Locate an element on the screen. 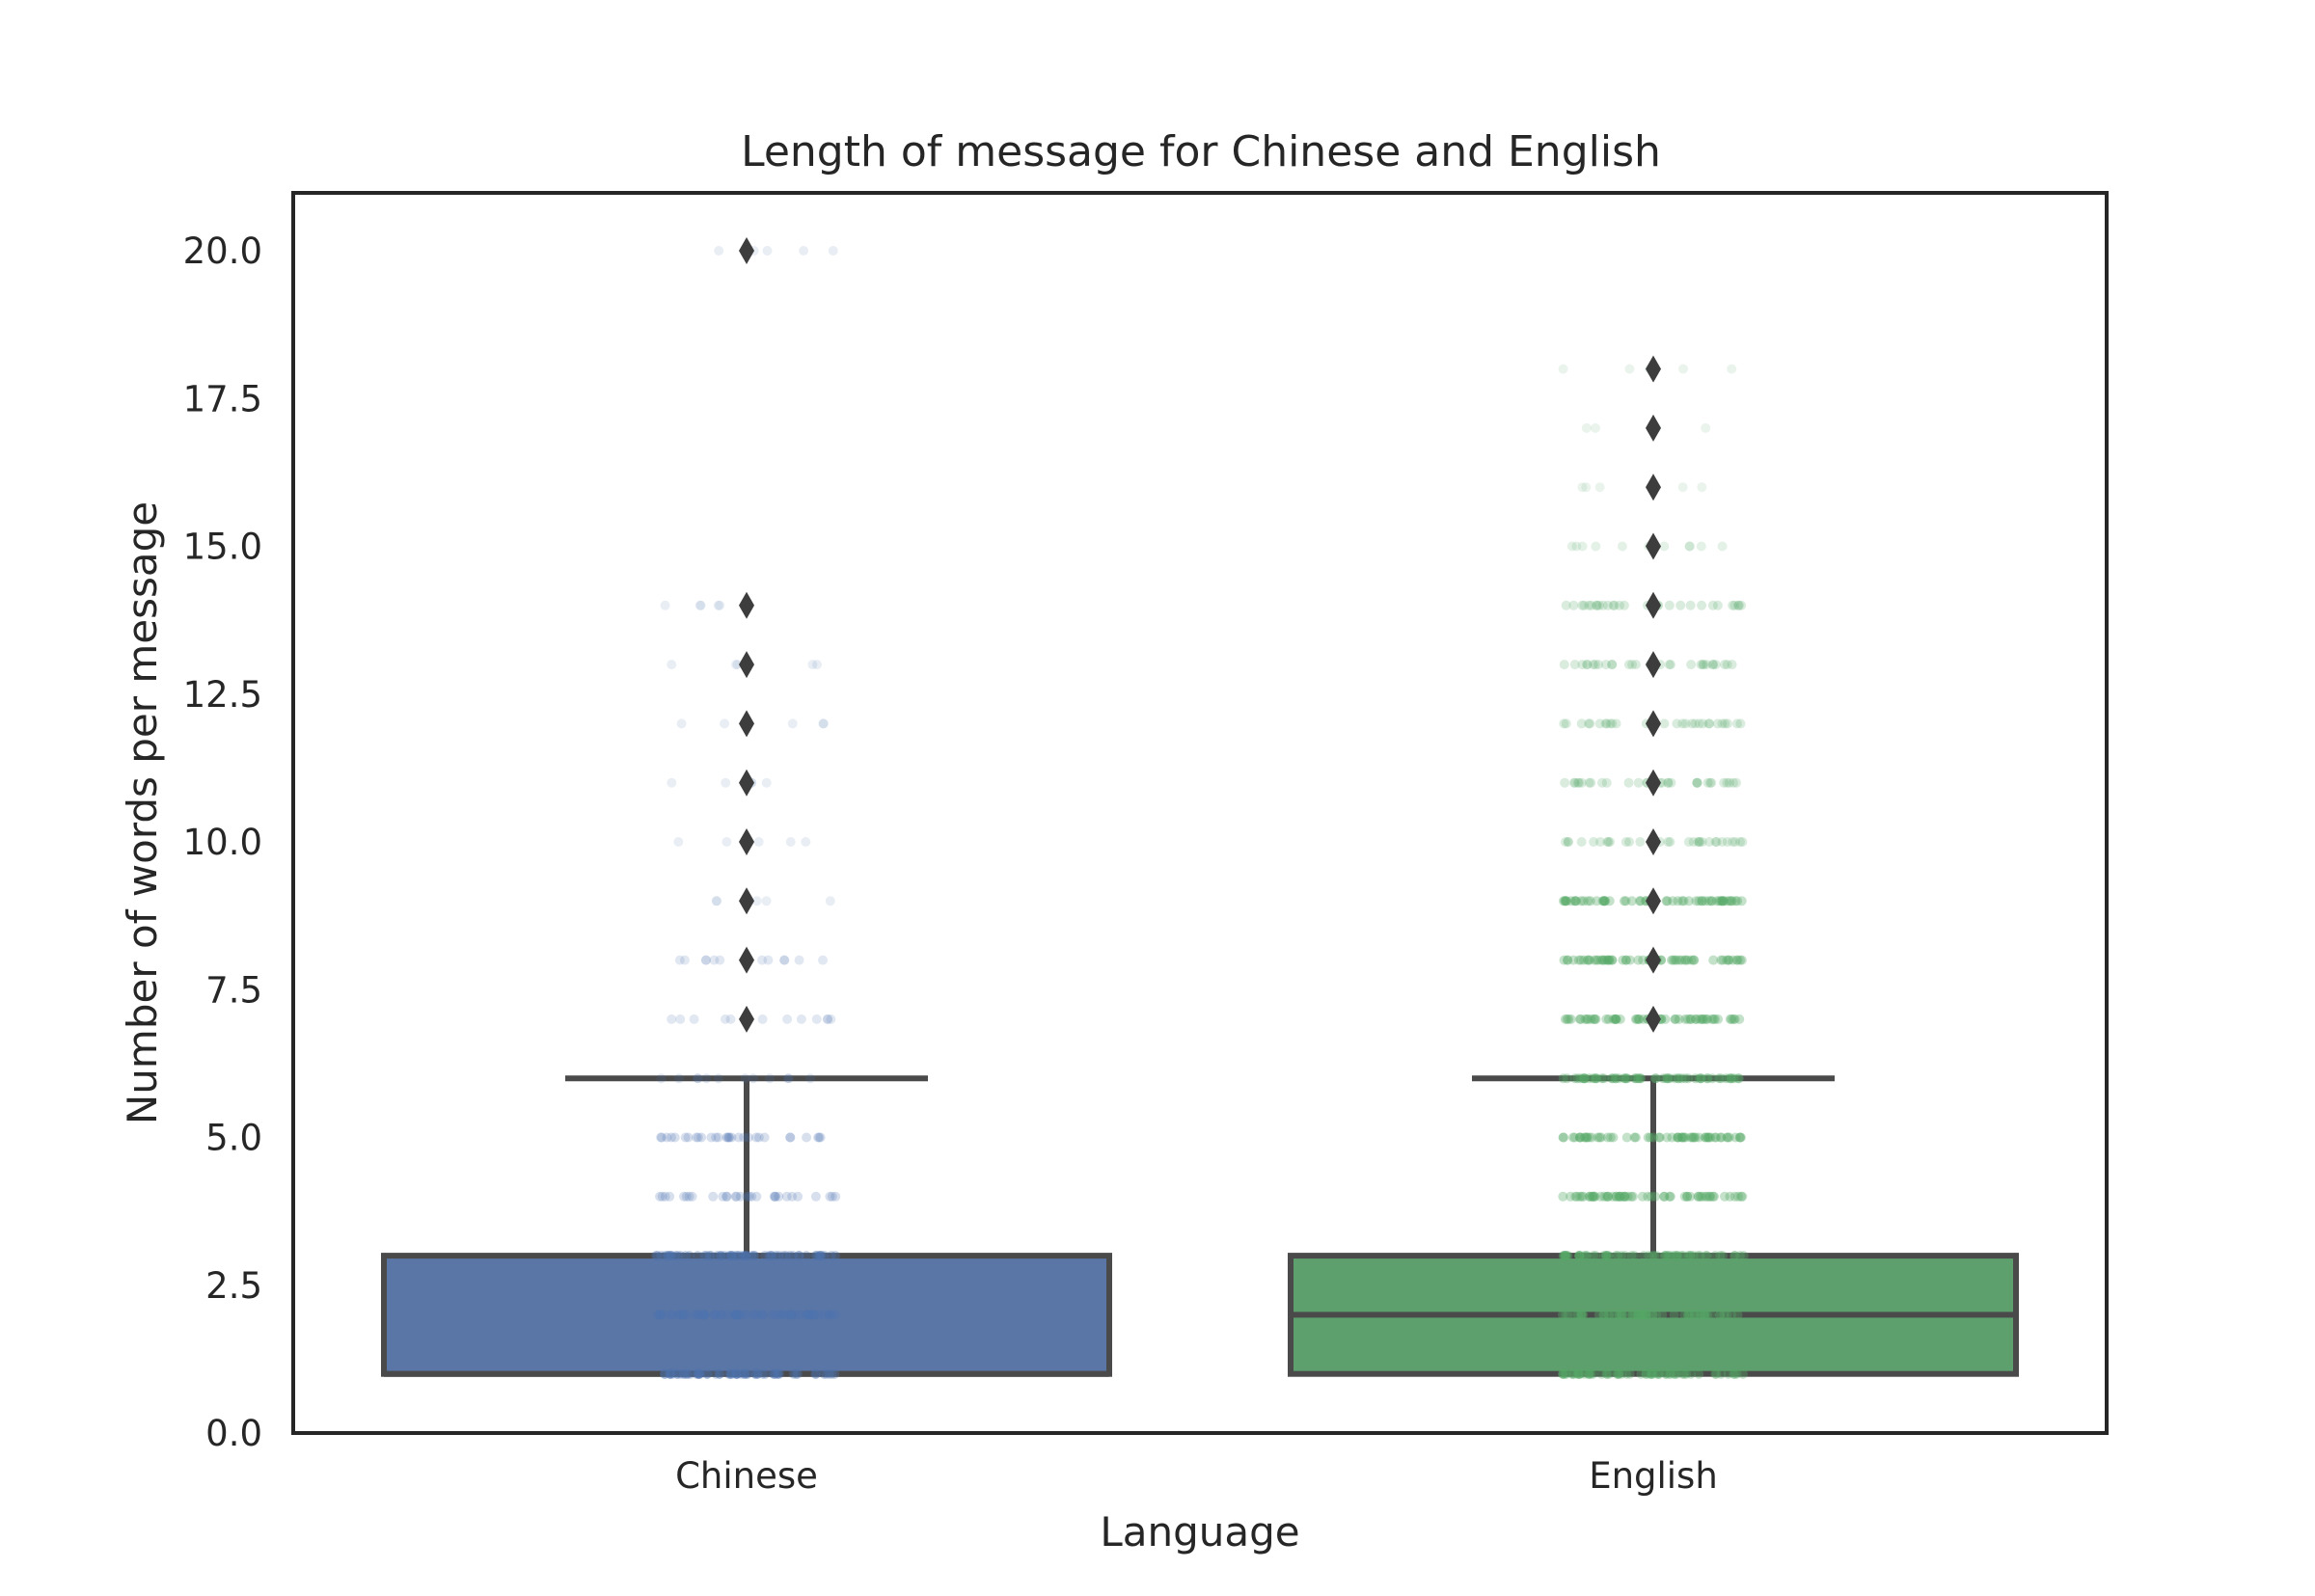  y-tick-label: 17.5 is located at coordinates (223, 399).